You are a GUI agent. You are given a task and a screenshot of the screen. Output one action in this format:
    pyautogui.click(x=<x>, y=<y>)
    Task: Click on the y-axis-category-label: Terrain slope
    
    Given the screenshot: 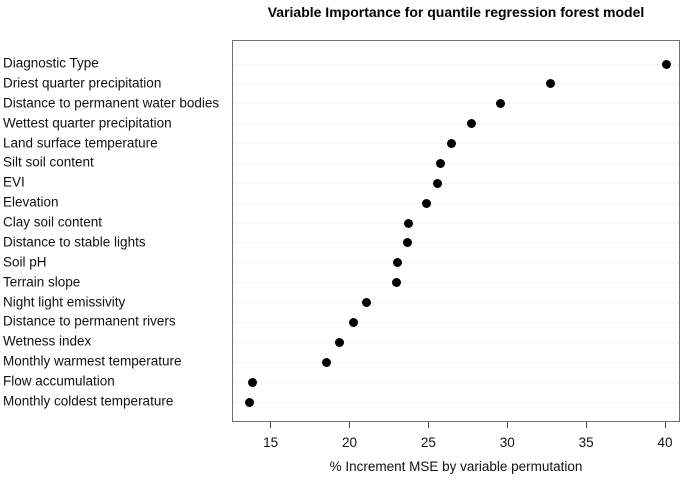 What is the action you would take?
    pyautogui.click(x=42, y=282)
    